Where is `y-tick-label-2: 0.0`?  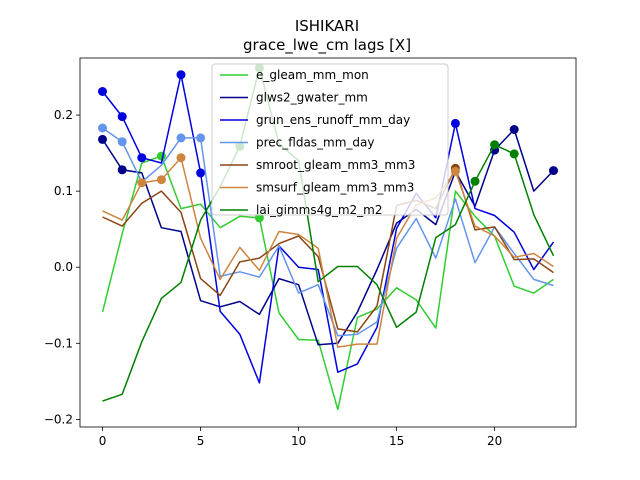
y-tick-label-2: 0.0 is located at coordinates (63, 267).